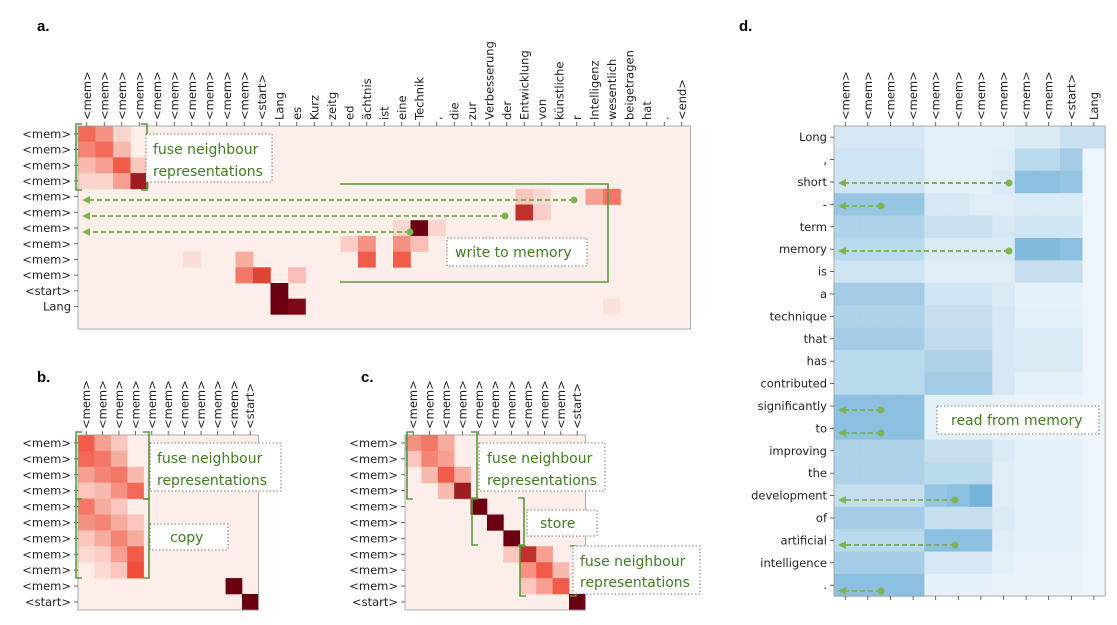  Describe the element at coordinates (185, 404) in the screenshot. I see `panel-b-x-label: <mem>` at that location.